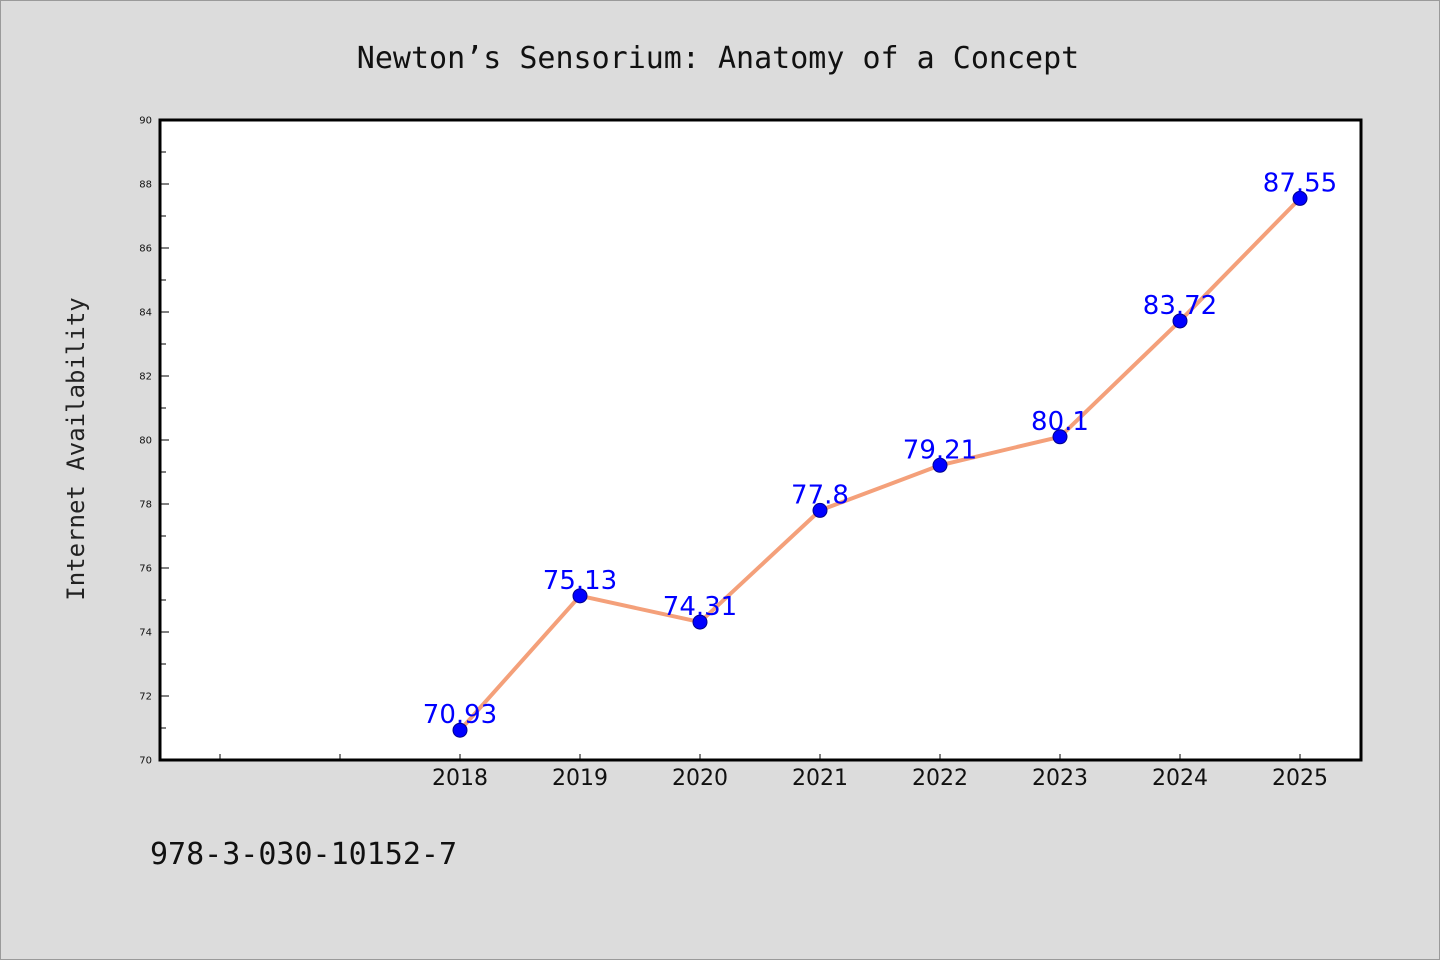 This screenshot has height=960, width=1440. What do you see at coordinates (145, 377) in the screenshot?
I see `y-tick-label: 82` at bounding box center [145, 377].